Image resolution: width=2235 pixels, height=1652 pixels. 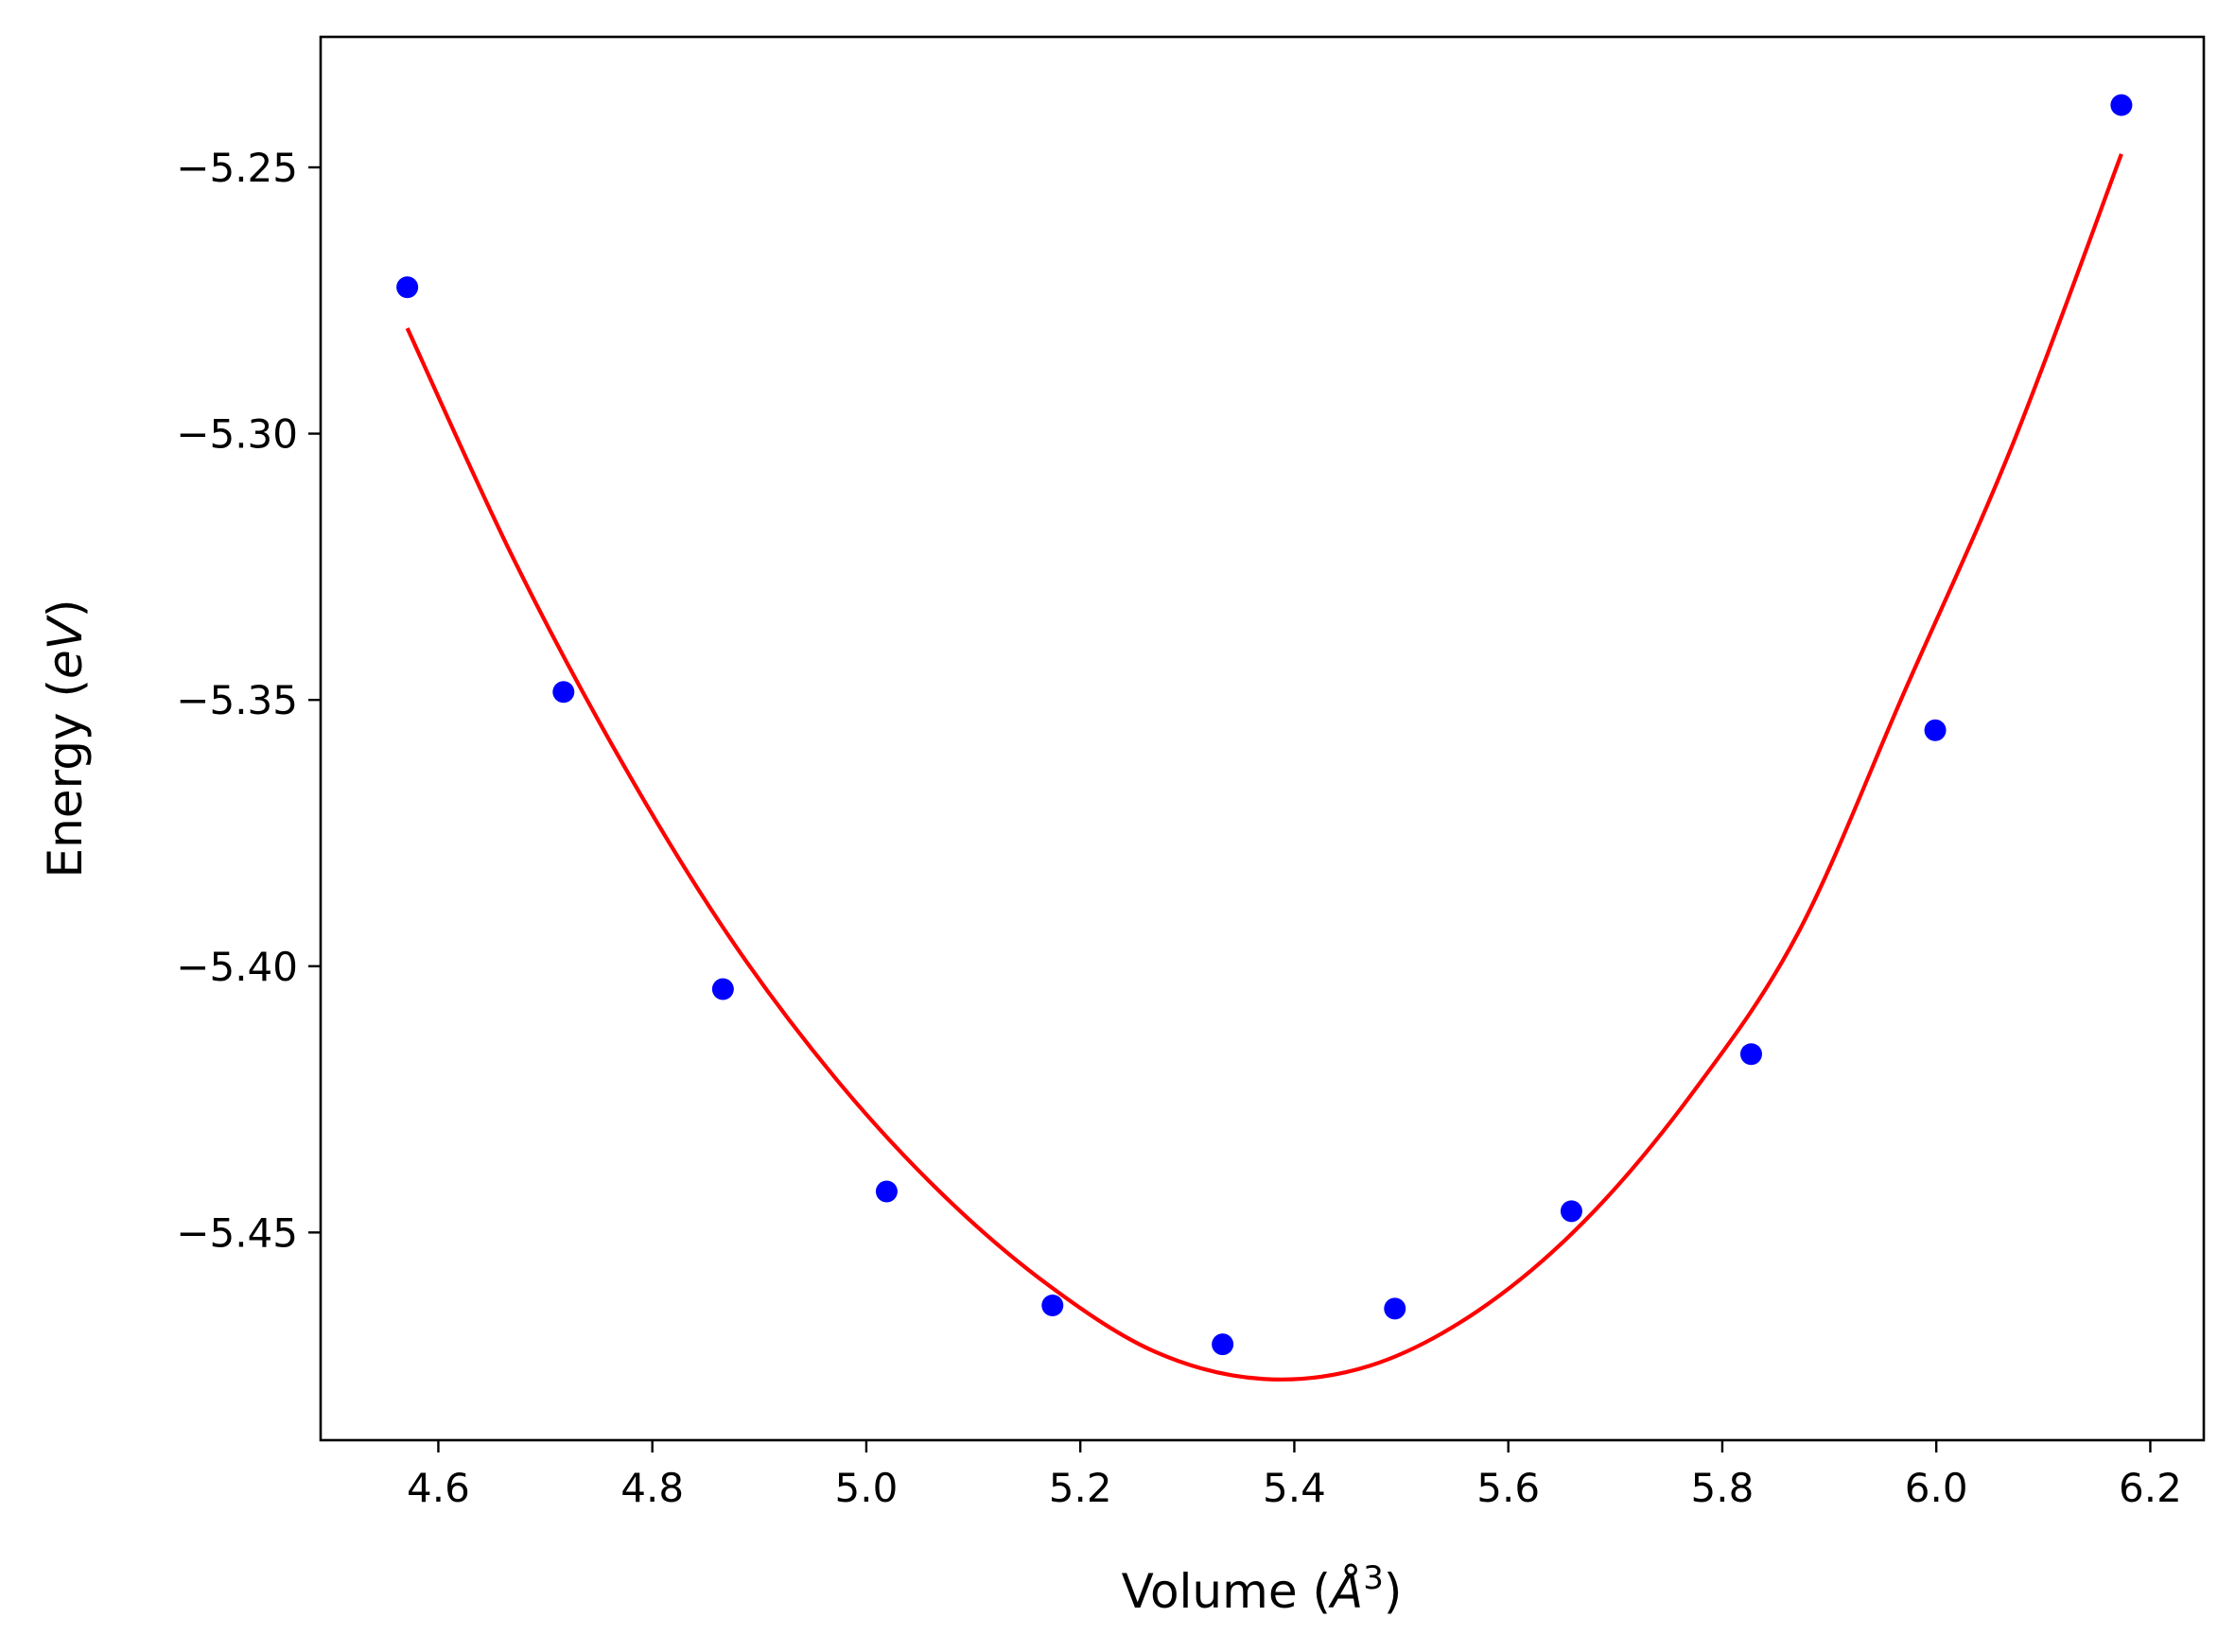 I want to click on x-axis-label: Volume (Å3), so click(x=1262, y=1589).